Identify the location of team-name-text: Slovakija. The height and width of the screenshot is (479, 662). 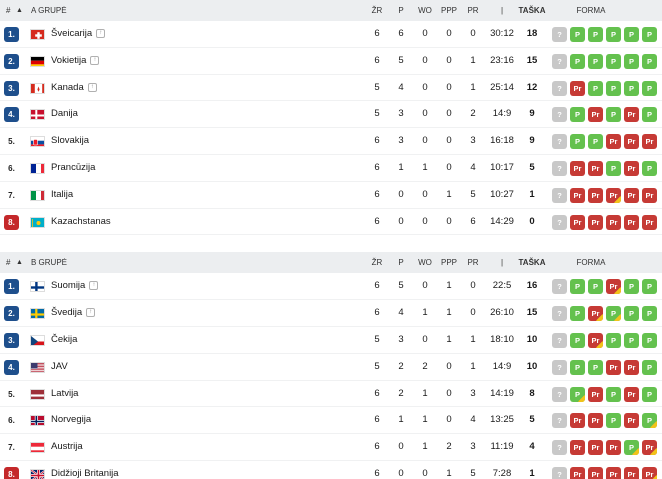
(70, 141).